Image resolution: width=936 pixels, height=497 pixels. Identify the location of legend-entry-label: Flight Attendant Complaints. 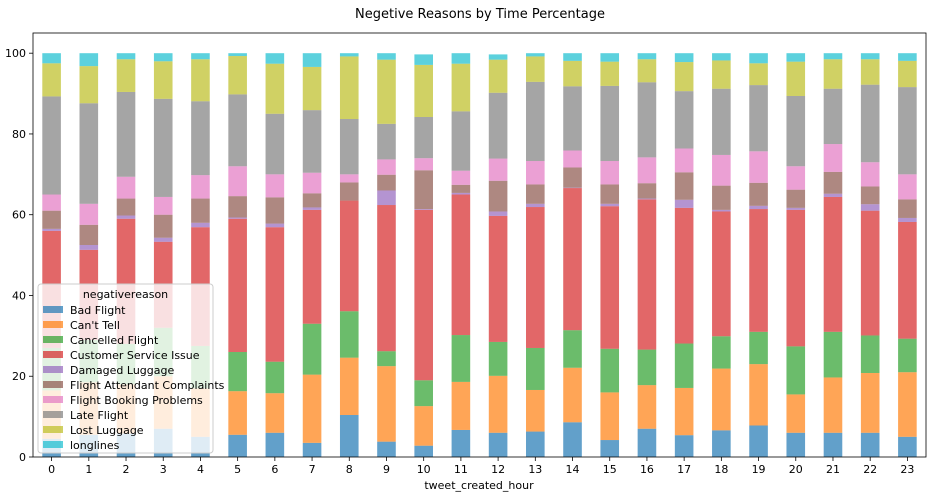
(147, 385).